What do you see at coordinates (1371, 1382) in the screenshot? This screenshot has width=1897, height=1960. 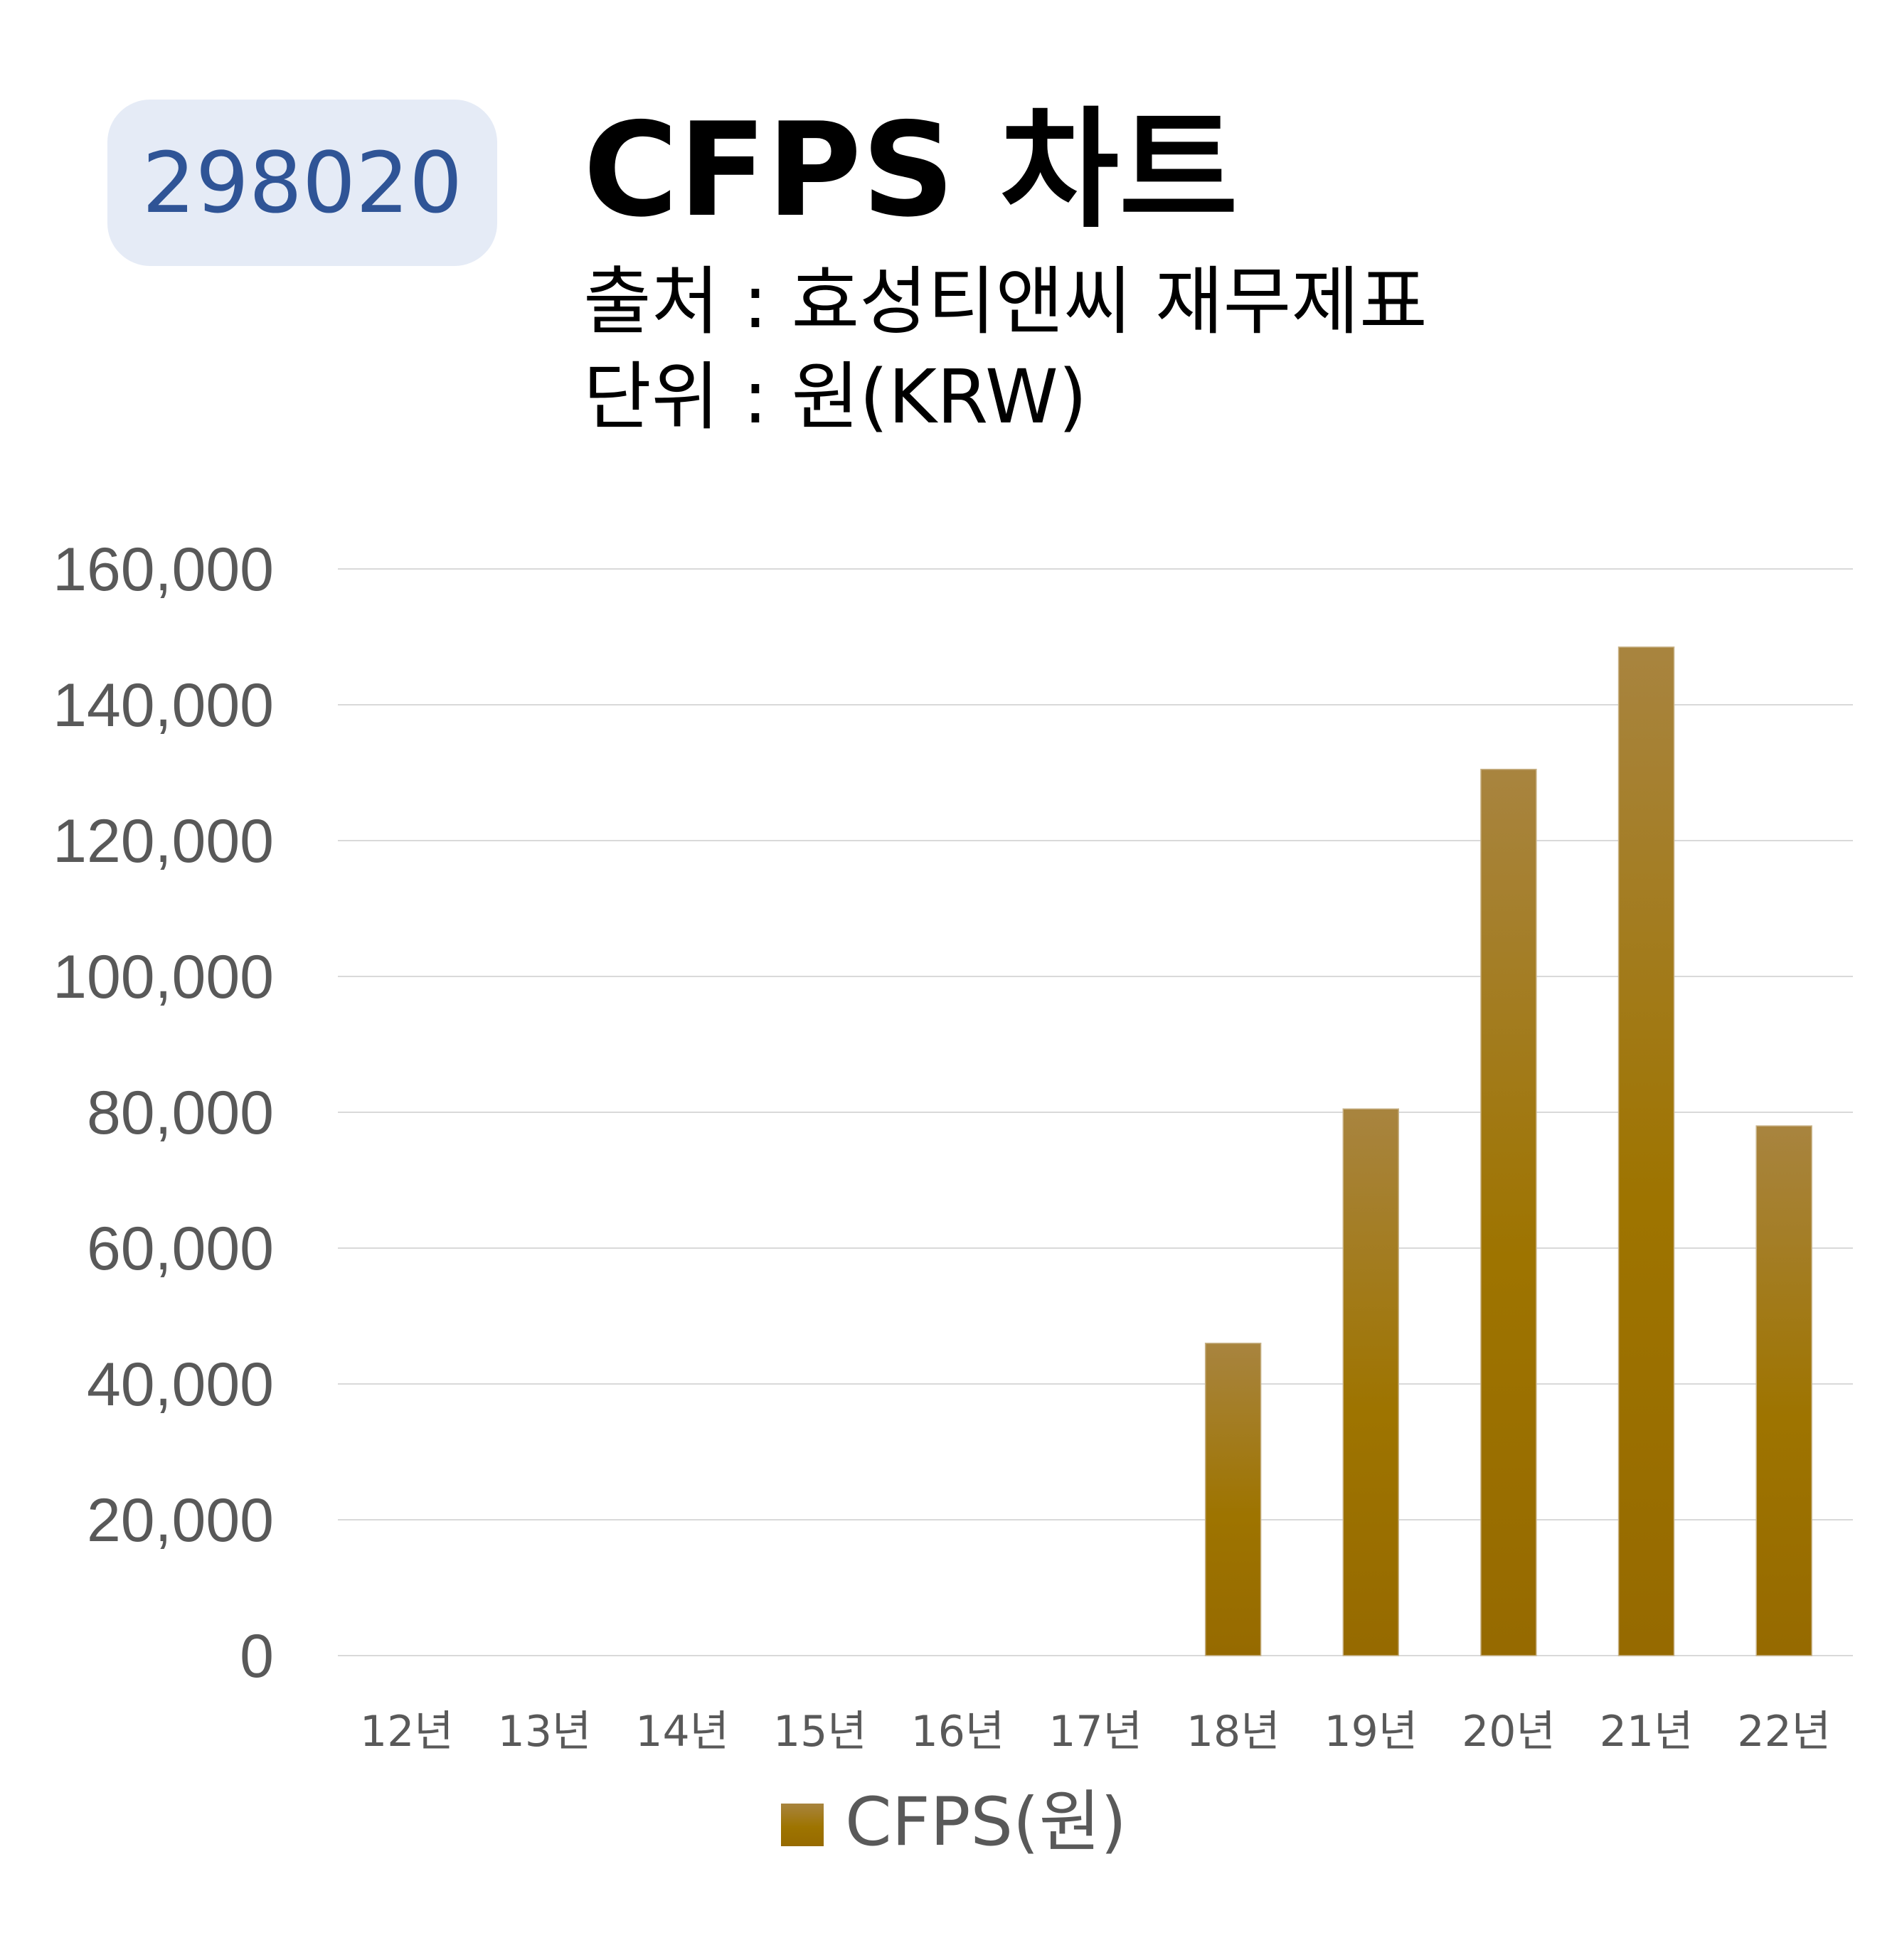 I see `bar-19년` at bounding box center [1371, 1382].